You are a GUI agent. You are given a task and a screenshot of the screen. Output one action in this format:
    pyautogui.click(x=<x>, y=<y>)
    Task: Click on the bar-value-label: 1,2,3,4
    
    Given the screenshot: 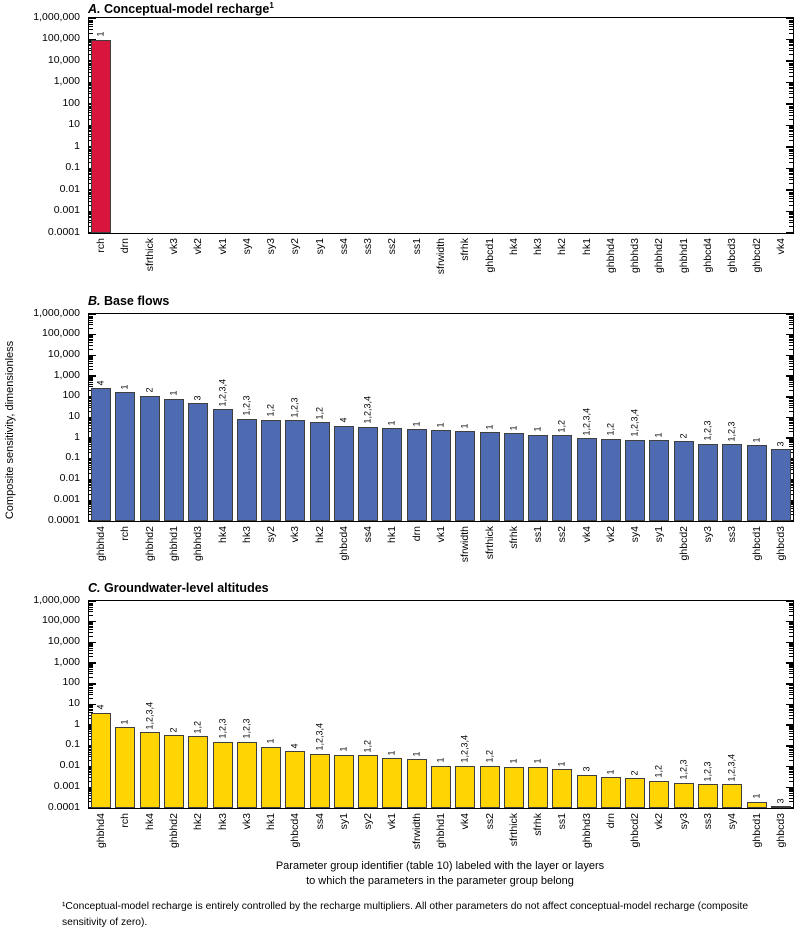 What is the action you would take?
    pyautogui.click(x=149, y=715)
    